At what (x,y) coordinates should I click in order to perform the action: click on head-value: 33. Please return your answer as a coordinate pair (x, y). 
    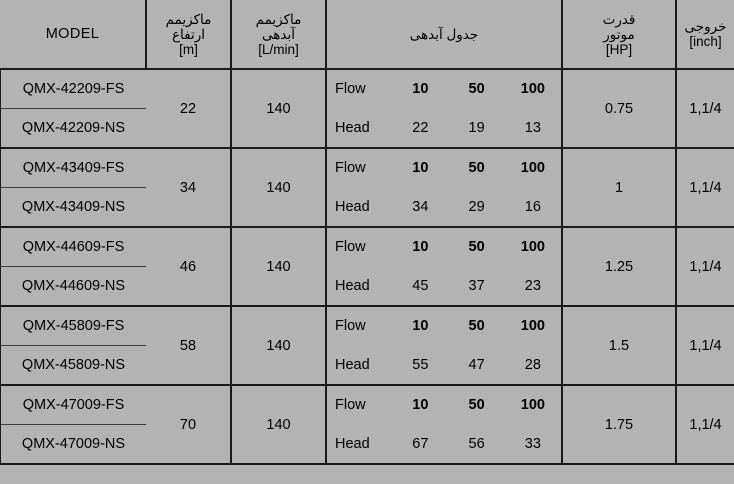
    Looking at the image, I should click on (532, 443).